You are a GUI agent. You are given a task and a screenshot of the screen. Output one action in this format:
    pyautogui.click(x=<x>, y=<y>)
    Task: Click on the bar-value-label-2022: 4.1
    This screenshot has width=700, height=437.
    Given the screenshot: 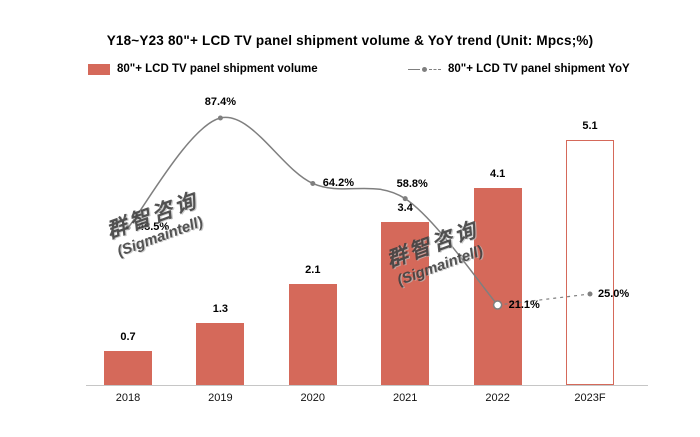 What is the action you would take?
    pyautogui.click(x=497, y=174)
    